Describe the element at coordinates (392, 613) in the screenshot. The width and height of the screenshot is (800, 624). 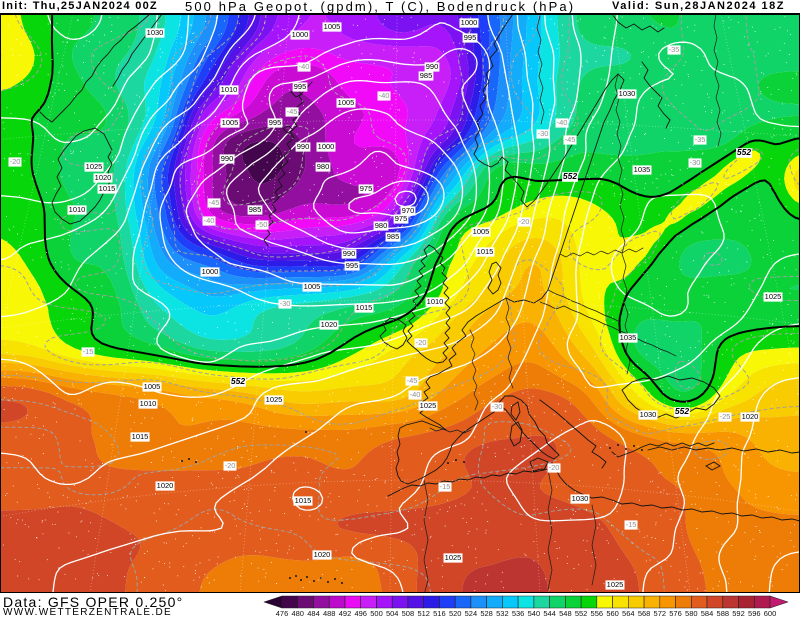
I see `svg-text: 504` at that location.